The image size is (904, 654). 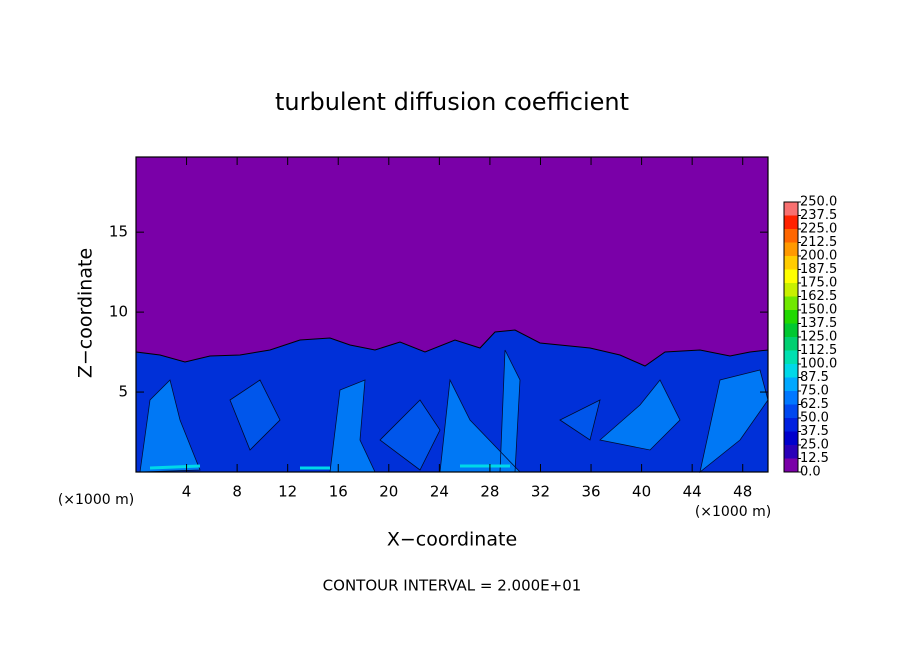 What do you see at coordinates (818, 296) in the screenshot?
I see `colorbar-label: 162.5` at bounding box center [818, 296].